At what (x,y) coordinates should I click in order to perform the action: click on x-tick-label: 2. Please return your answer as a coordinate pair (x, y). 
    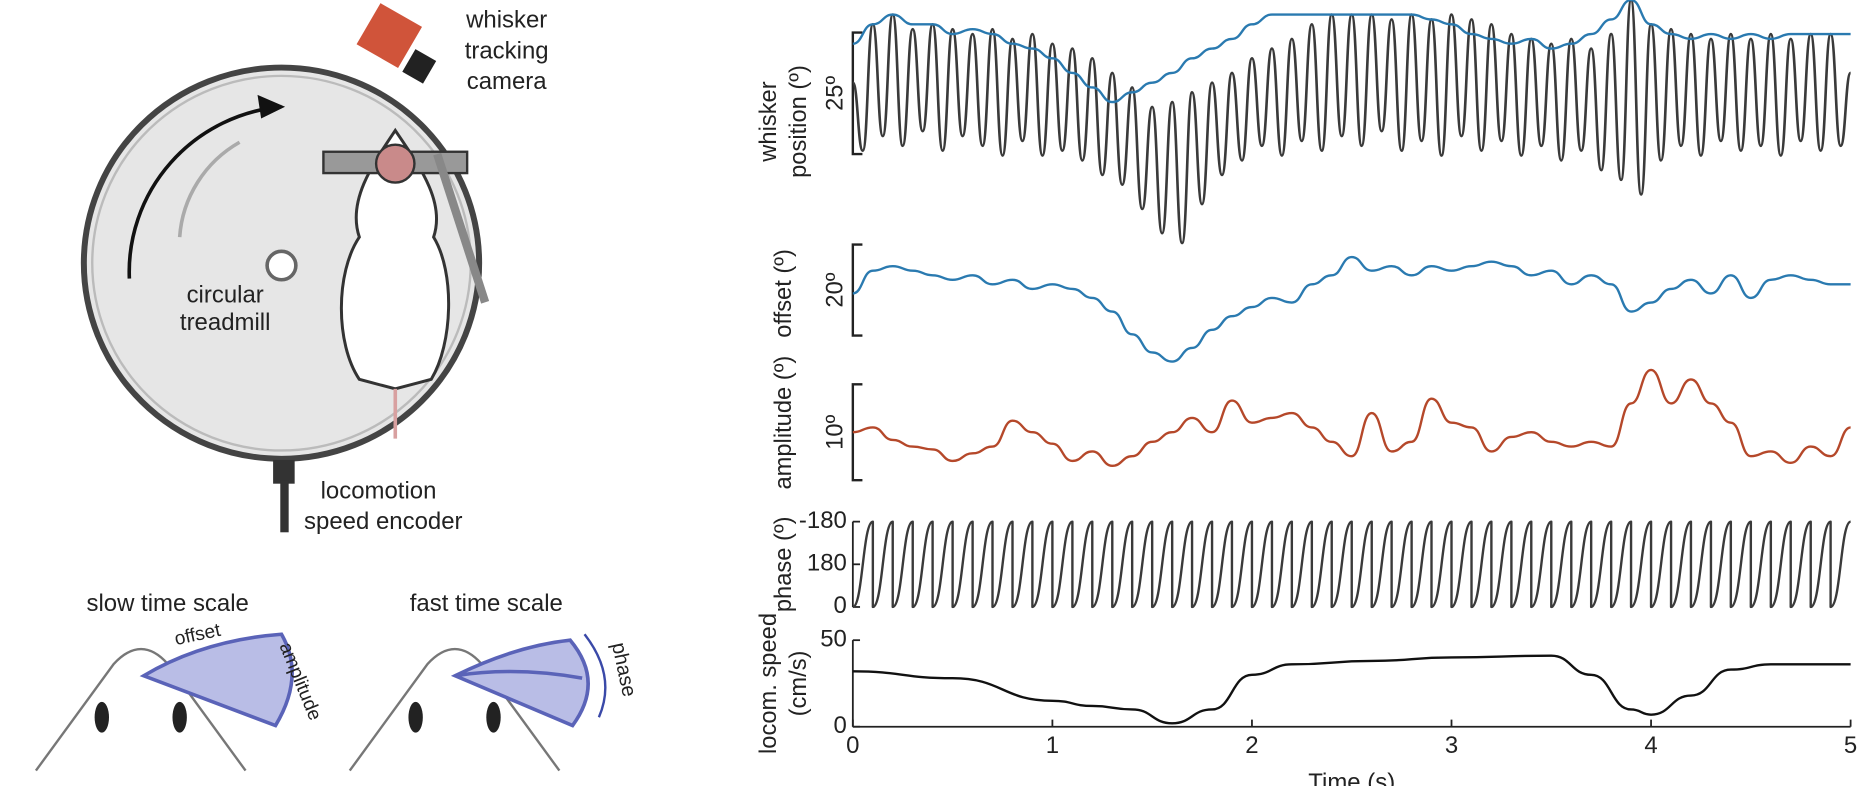
    Looking at the image, I should click on (1251, 745).